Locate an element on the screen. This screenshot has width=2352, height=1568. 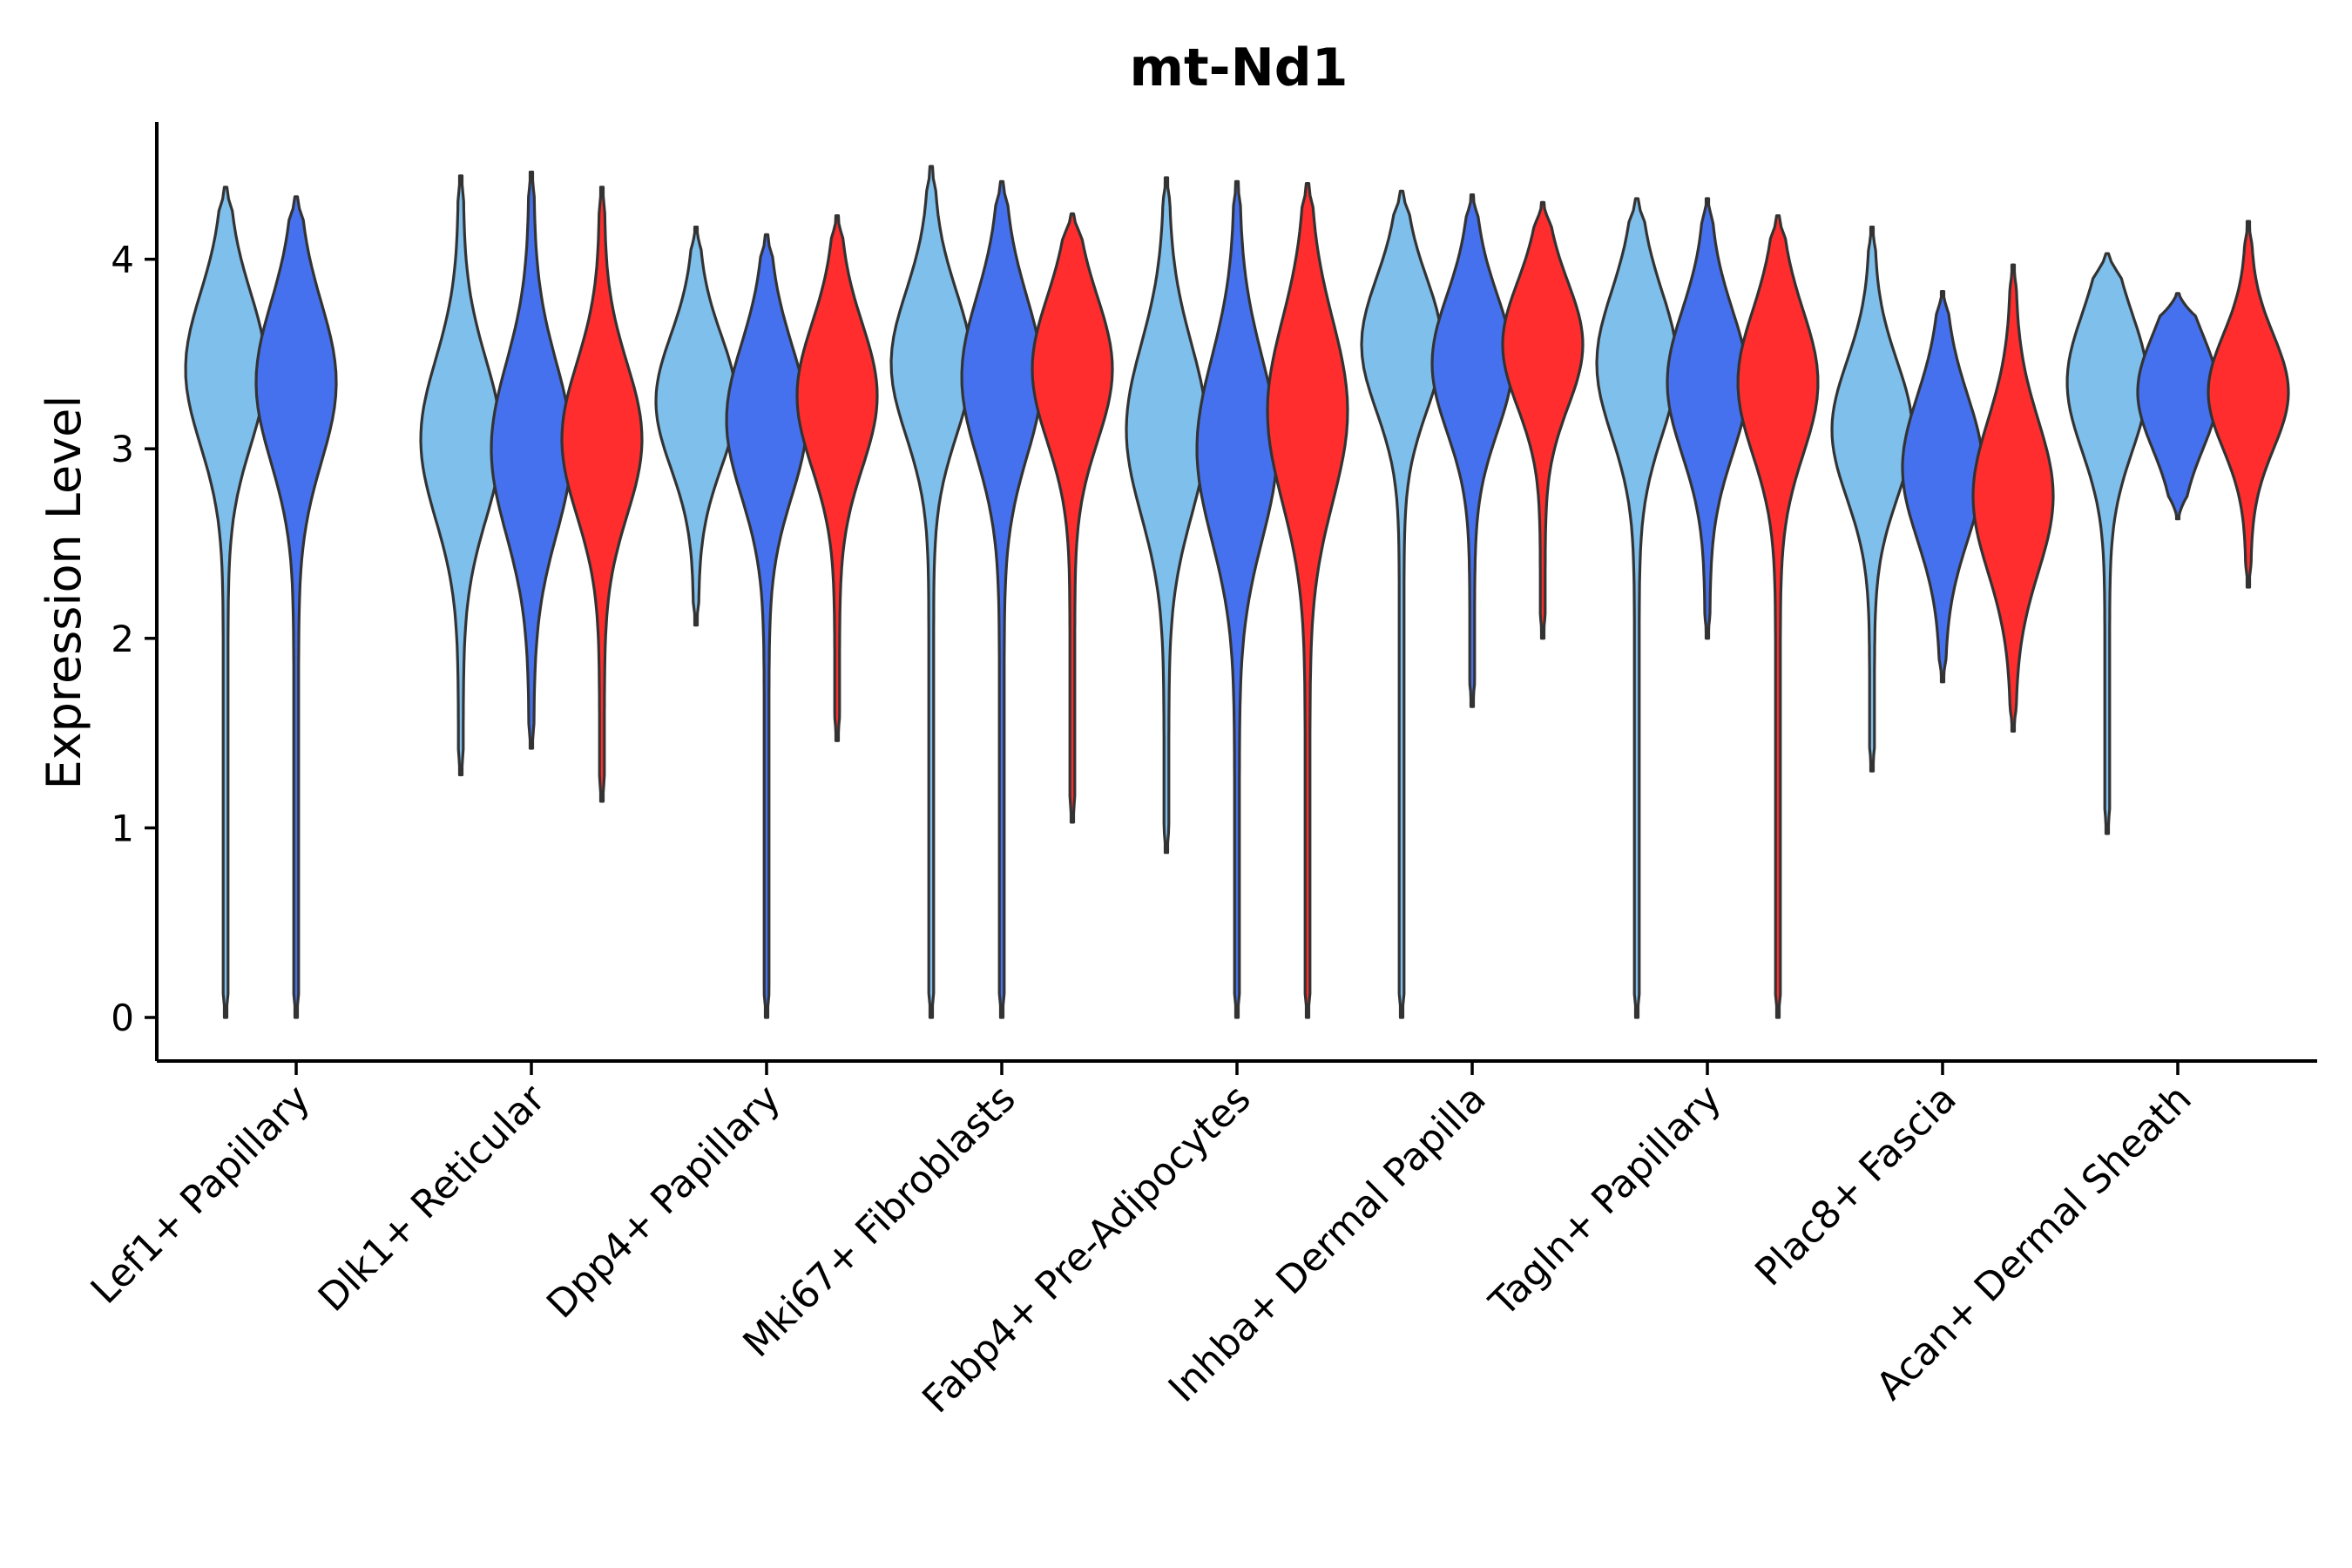
y-axis-label: Expression Level is located at coordinates (64, 592).